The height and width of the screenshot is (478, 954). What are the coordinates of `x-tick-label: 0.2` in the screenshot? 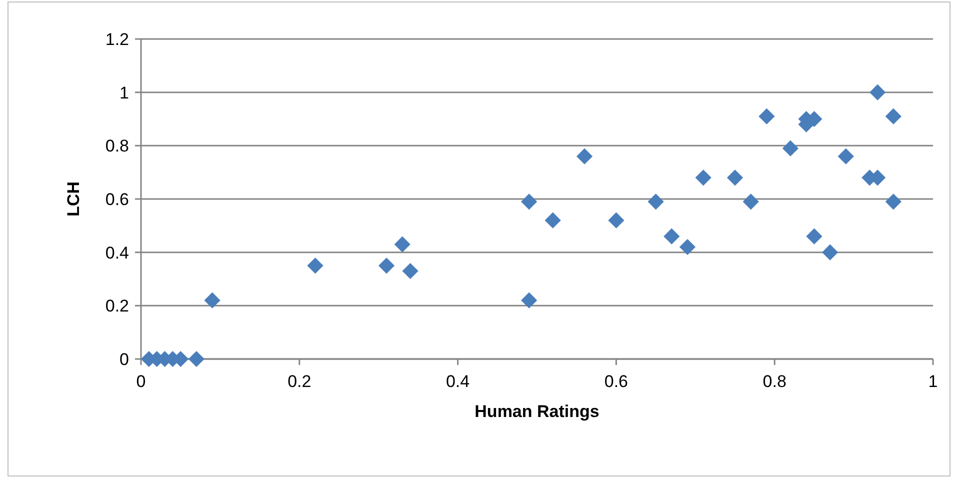 It's located at (300, 381).